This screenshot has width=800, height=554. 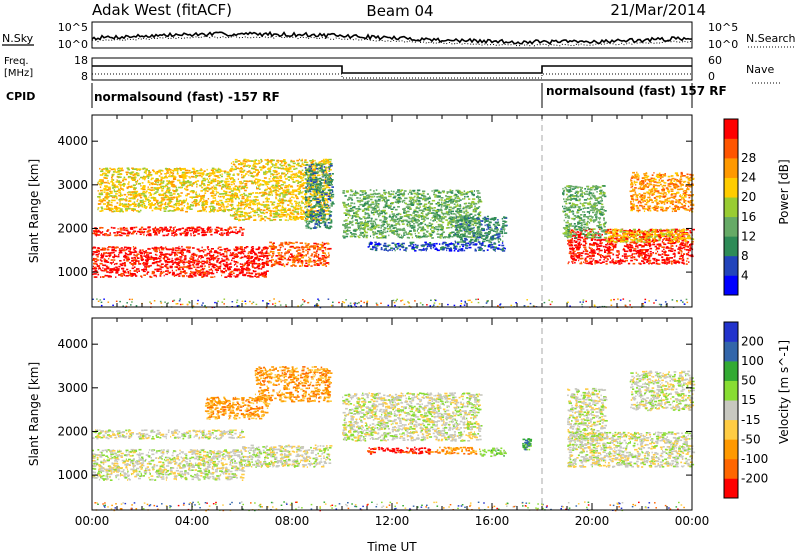 What do you see at coordinates (73, 44) in the screenshot?
I see `noise-left-tick-bottom: 10^0` at bounding box center [73, 44].